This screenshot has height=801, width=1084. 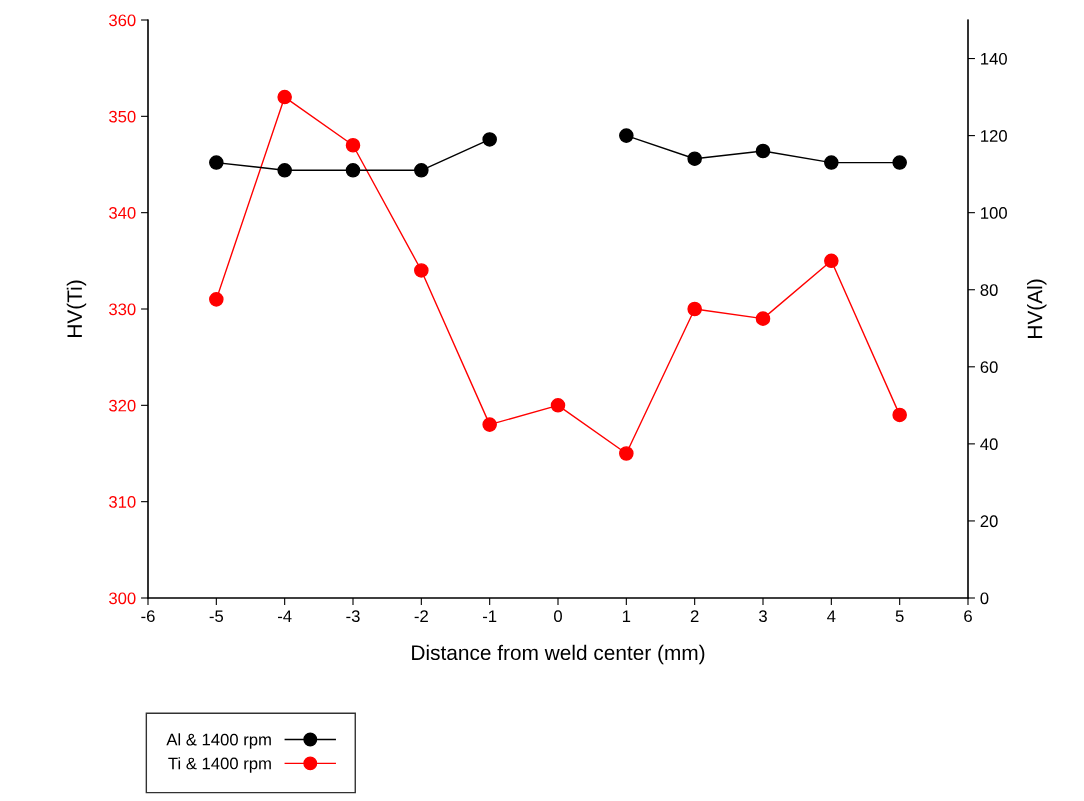 What do you see at coordinates (989, 290) in the screenshot?
I see `y2-tick-label: 80` at bounding box center [989, 290].